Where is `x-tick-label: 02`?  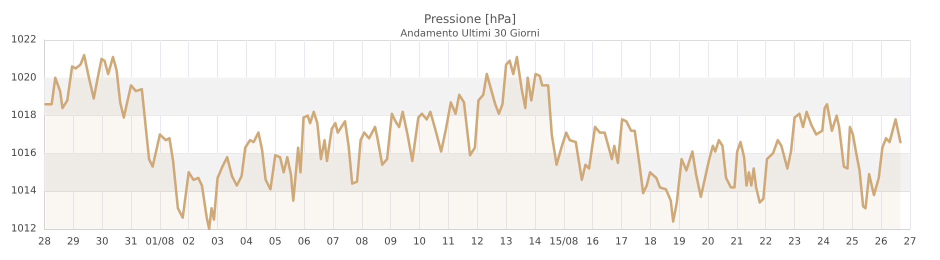
x-tick-label: 02 is located at coordinates (189, 242).